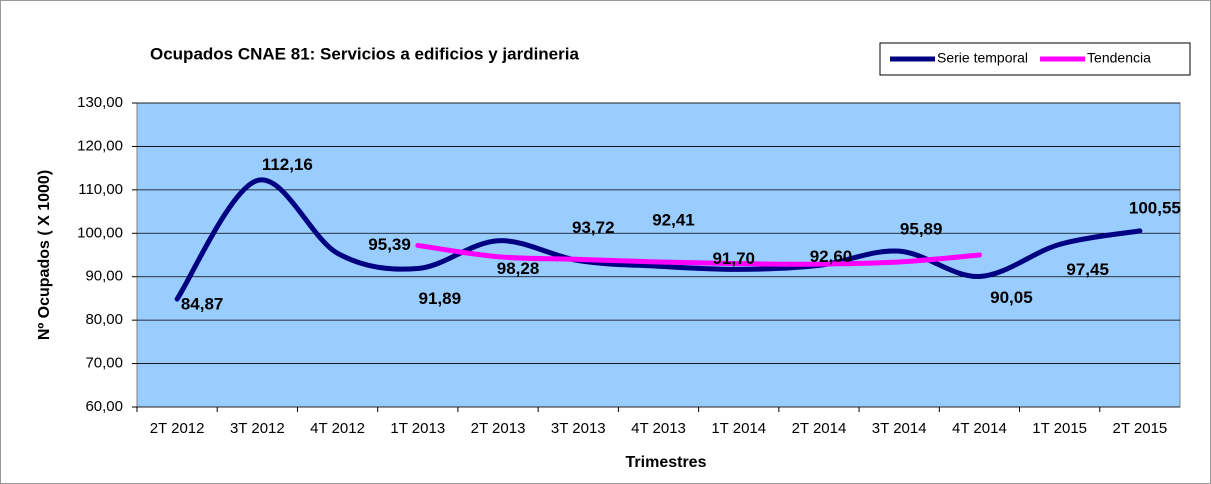 This screenshot has width=1211, height=484. Describe the element at coordinates (257, 428) in the screenshot. I see `x-tick-label: 3T 2012` at that location.